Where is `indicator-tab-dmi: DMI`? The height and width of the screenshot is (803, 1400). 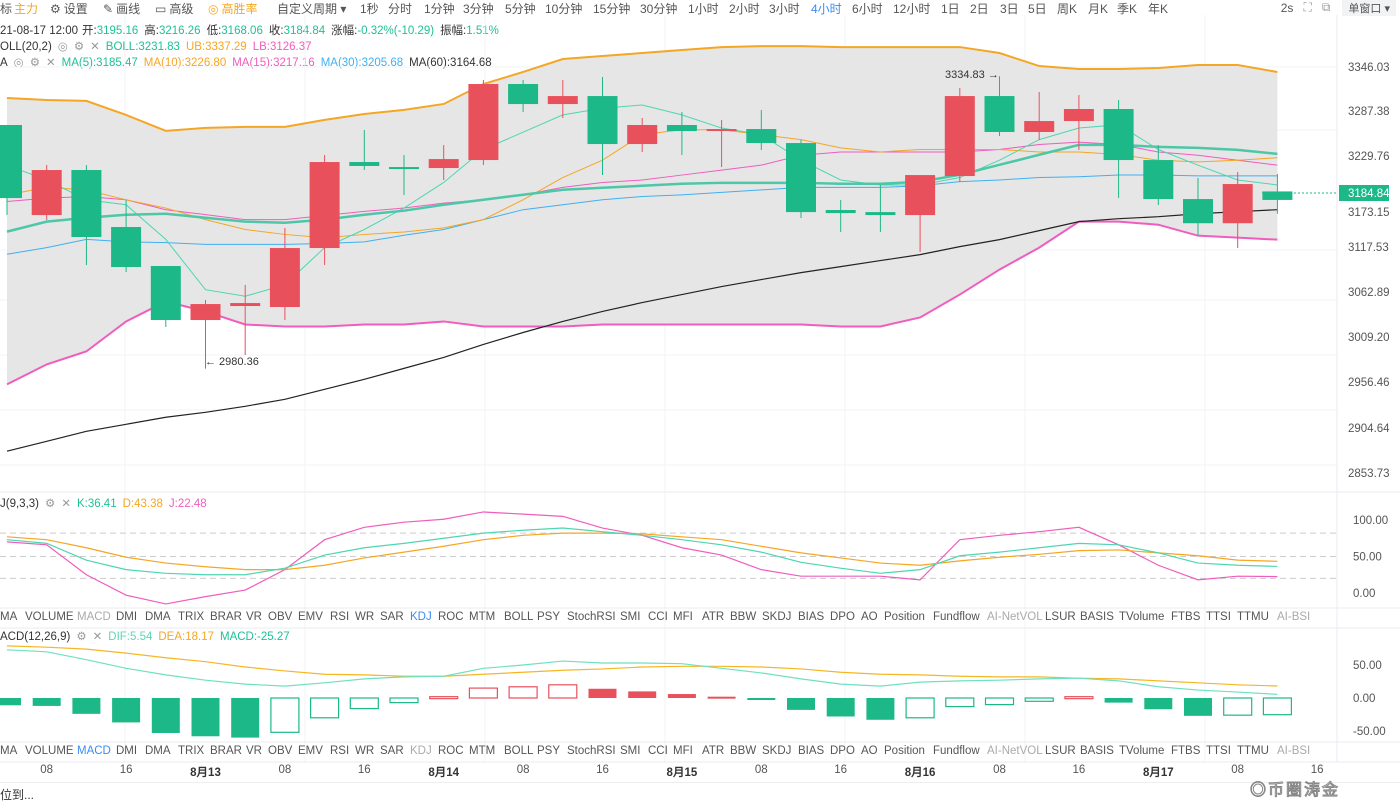 indicator-tab-dmi: DMI is located at coordinates (127, 751).